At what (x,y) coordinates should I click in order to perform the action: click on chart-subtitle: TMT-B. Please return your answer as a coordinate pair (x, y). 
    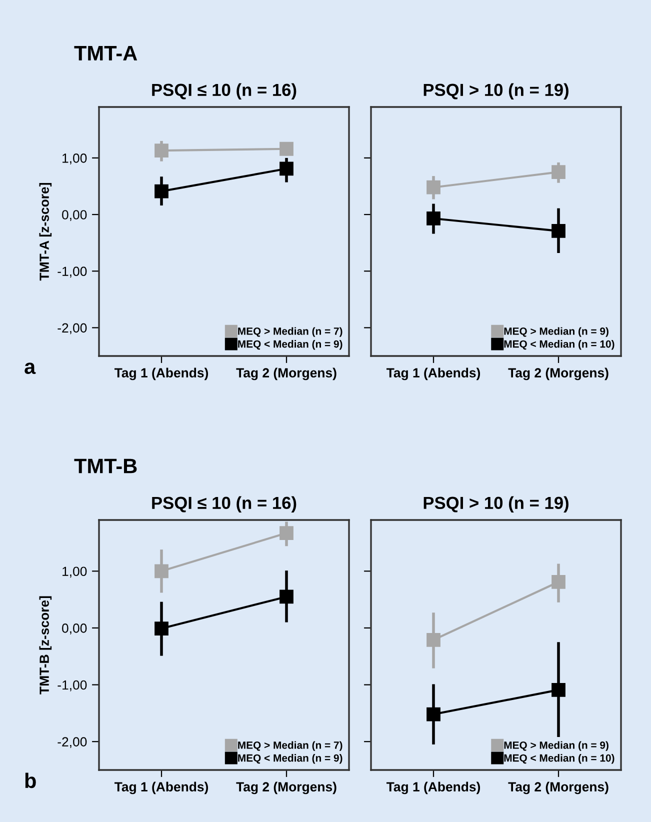
    Looking at the image, I should click on (105, 466).